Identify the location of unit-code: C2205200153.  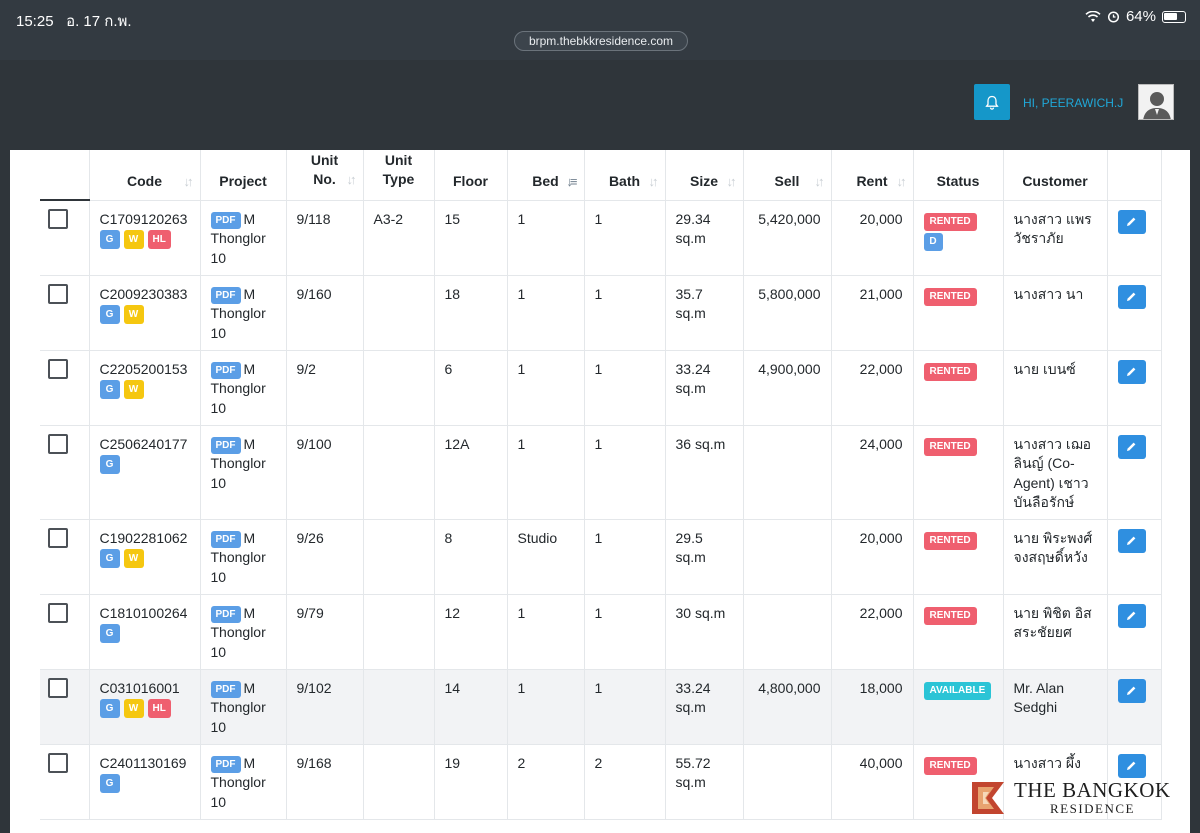
(143, 368).